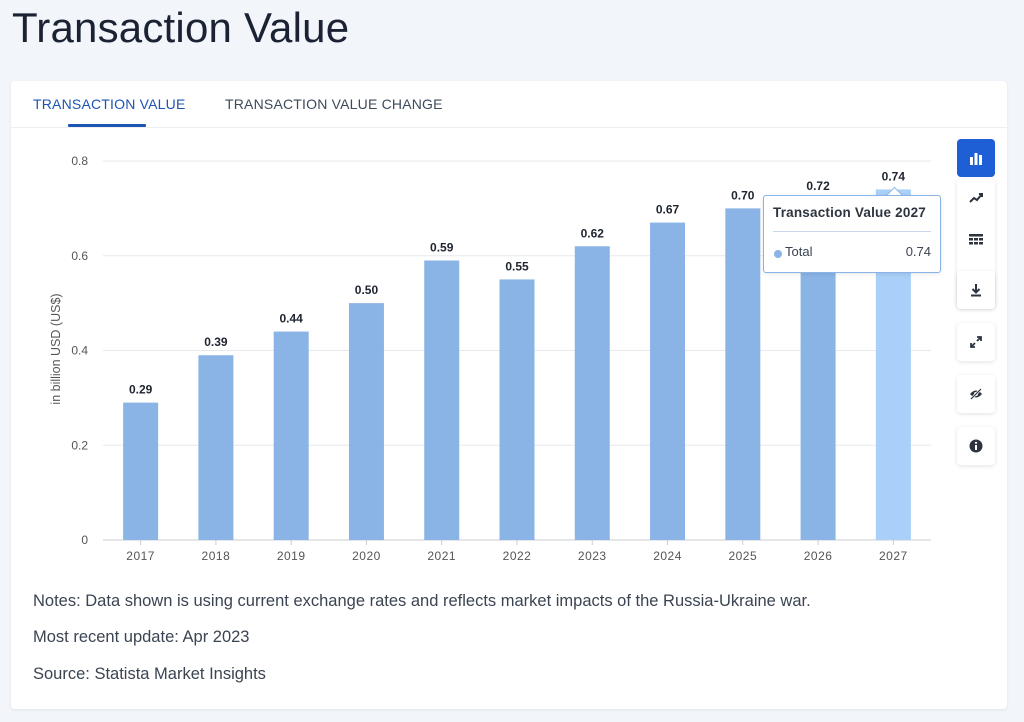  I want to click on bar-2017, so click(141, 471).